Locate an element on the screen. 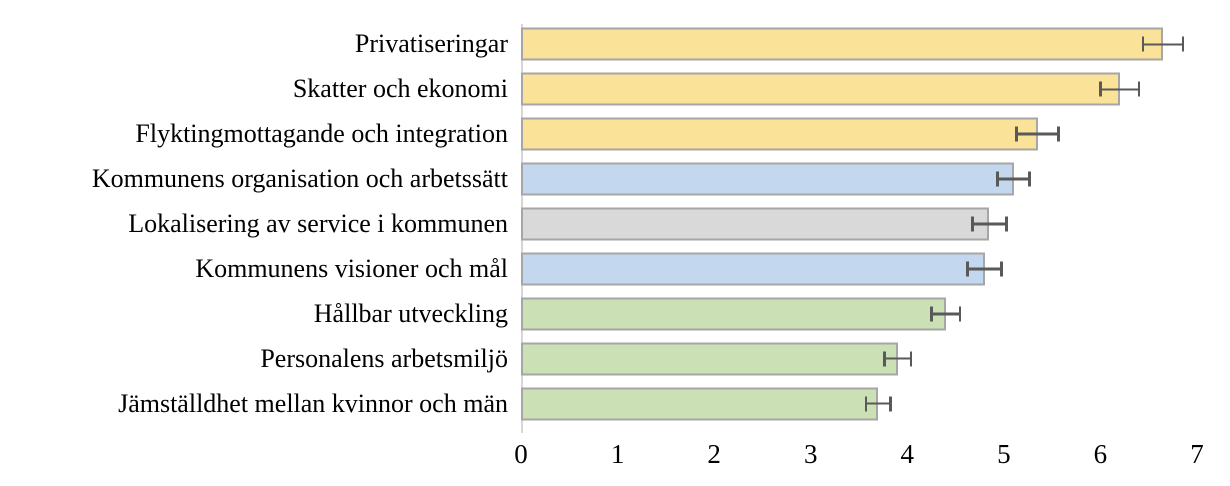 The height and width of the screenshot is (486, 1230). category-label: Kommunens organisation och arbetssätt is located at coordinates (299, 179).